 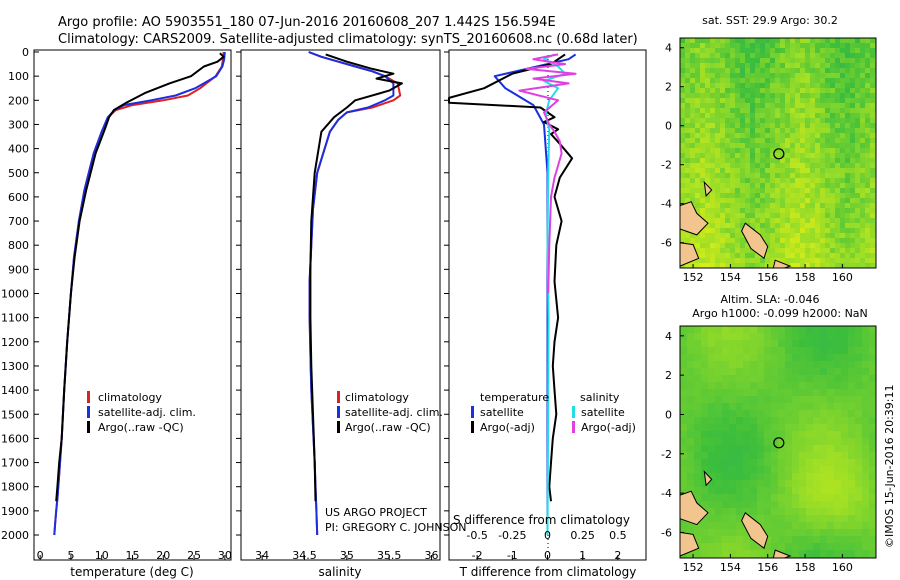 I want to click on legend-title-temperature: temperature, so click(x=514, y=397).